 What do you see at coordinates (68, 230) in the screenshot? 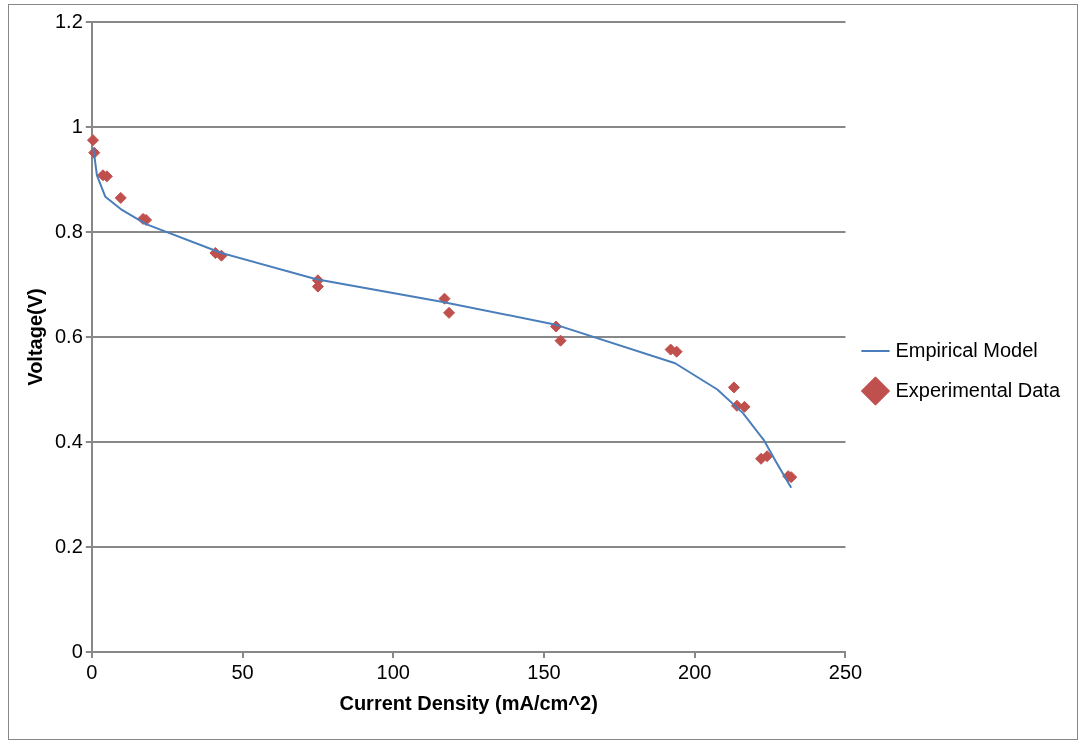
I see `y-tick-label: 0.8` at bounding box center [68, 230].